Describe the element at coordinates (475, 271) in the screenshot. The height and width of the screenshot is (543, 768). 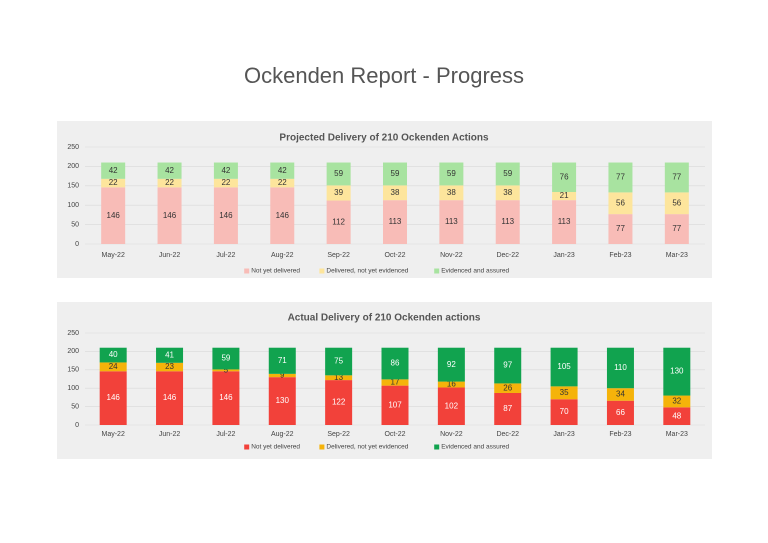
I see `legend-label: Evidenced and assured` at that location.